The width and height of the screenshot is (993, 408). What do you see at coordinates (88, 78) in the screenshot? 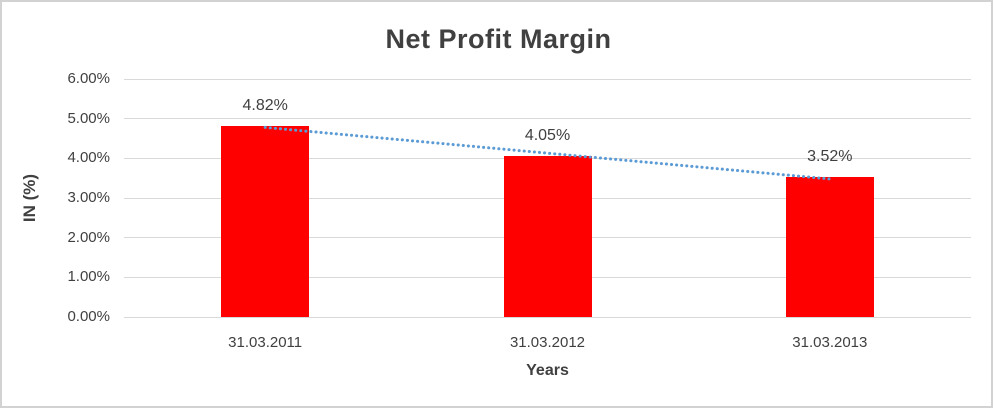
I see `y-tick-label: 6.00%` at bounding box center [88, 78].